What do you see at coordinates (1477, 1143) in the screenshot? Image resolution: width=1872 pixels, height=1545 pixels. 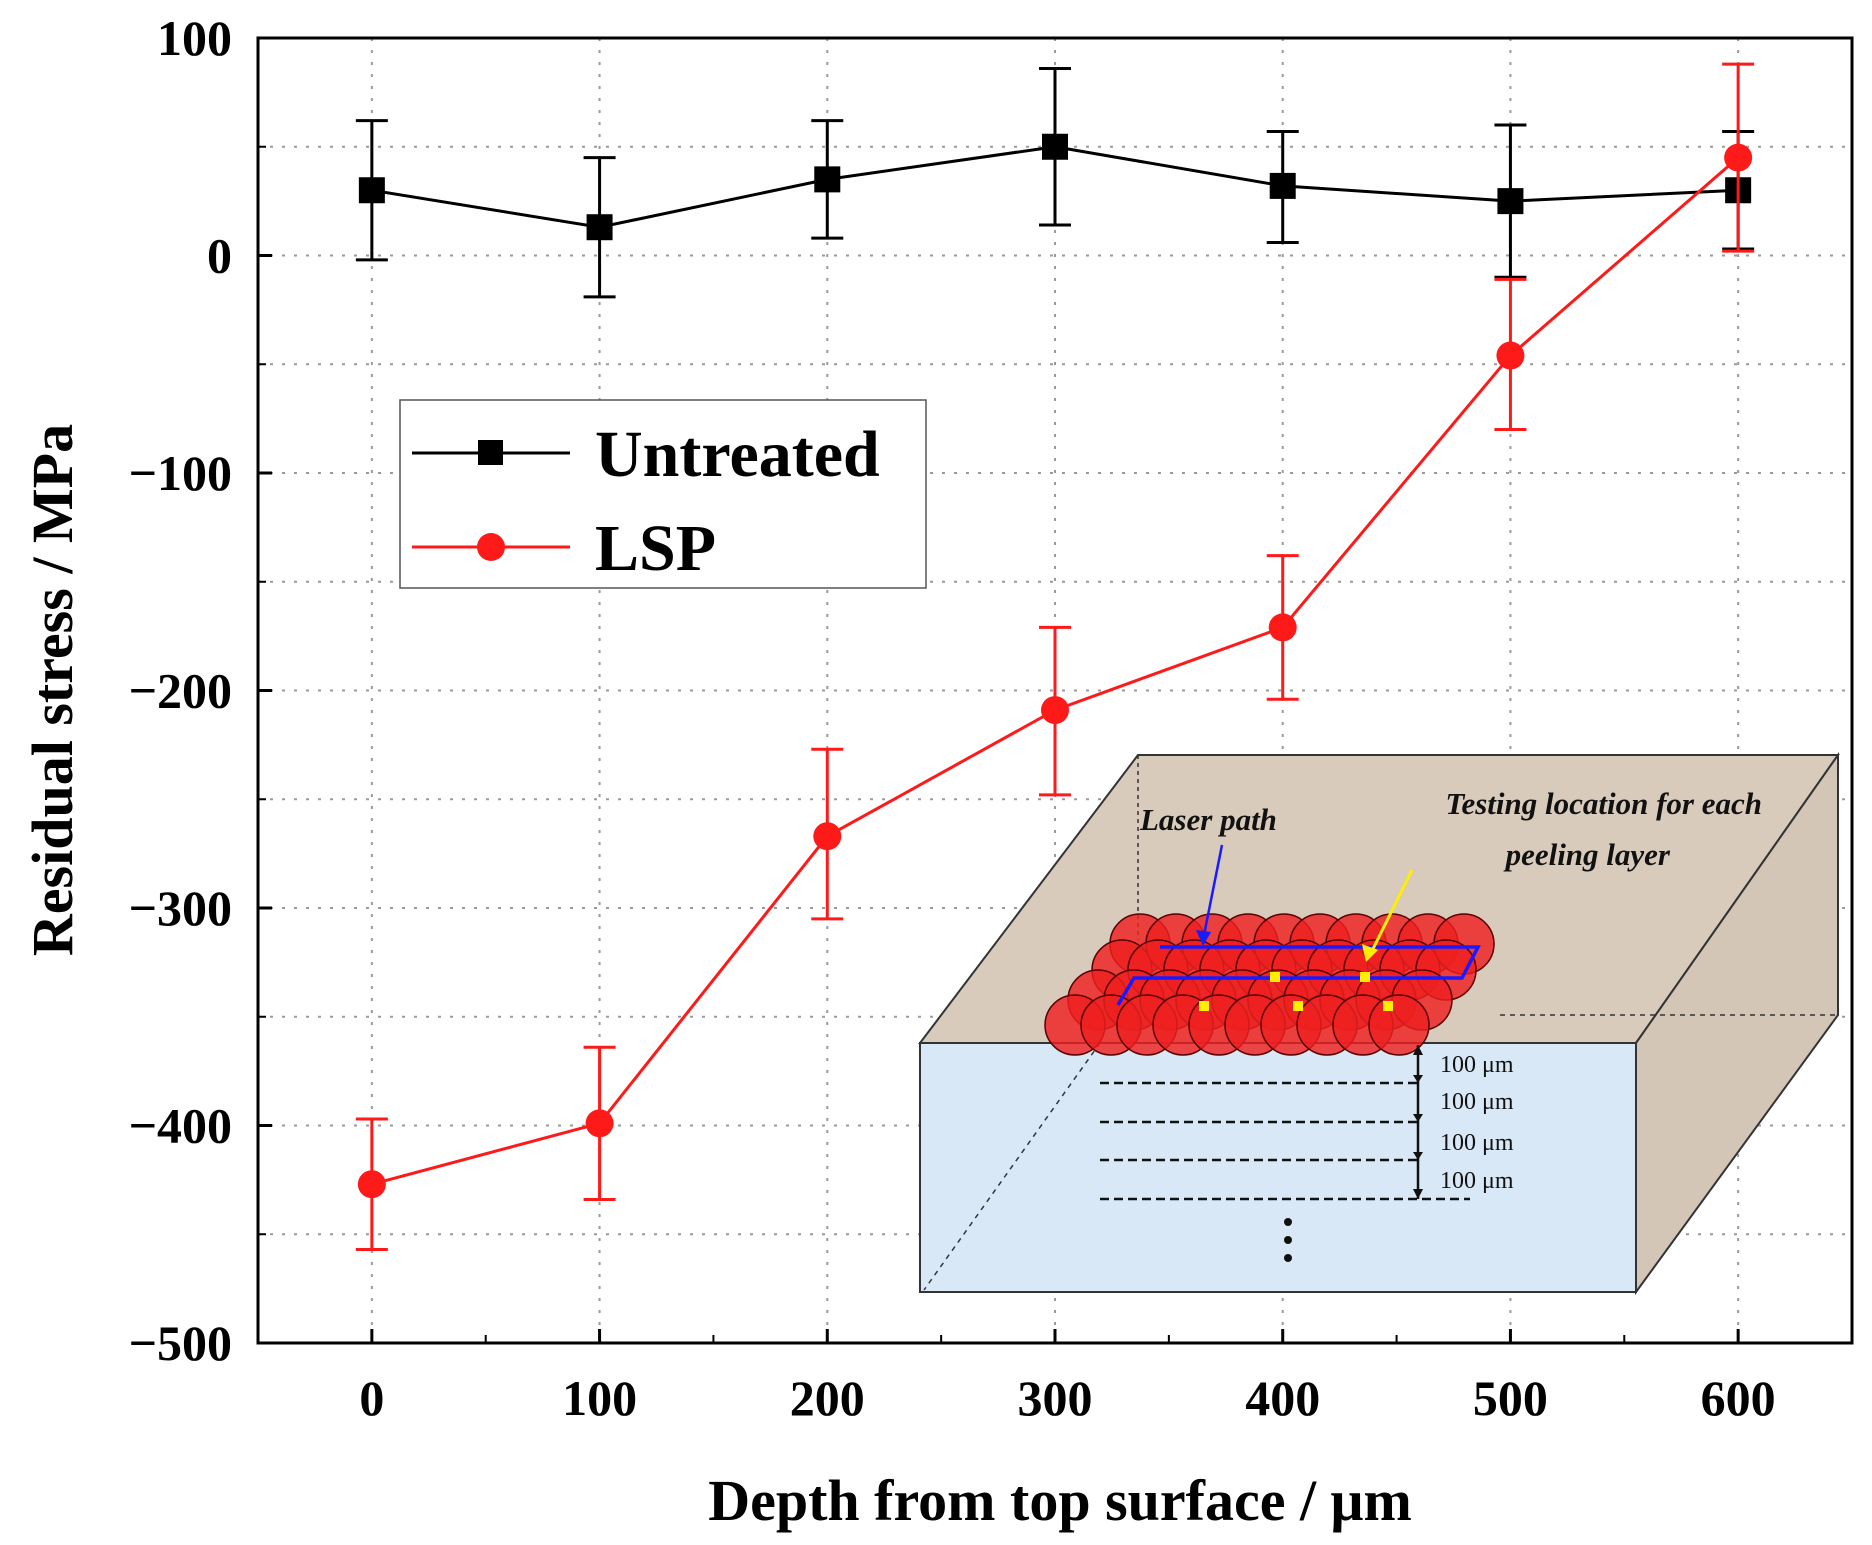 I see `layer-label-3: 100 μm` at bounding box center [1477, 1143].